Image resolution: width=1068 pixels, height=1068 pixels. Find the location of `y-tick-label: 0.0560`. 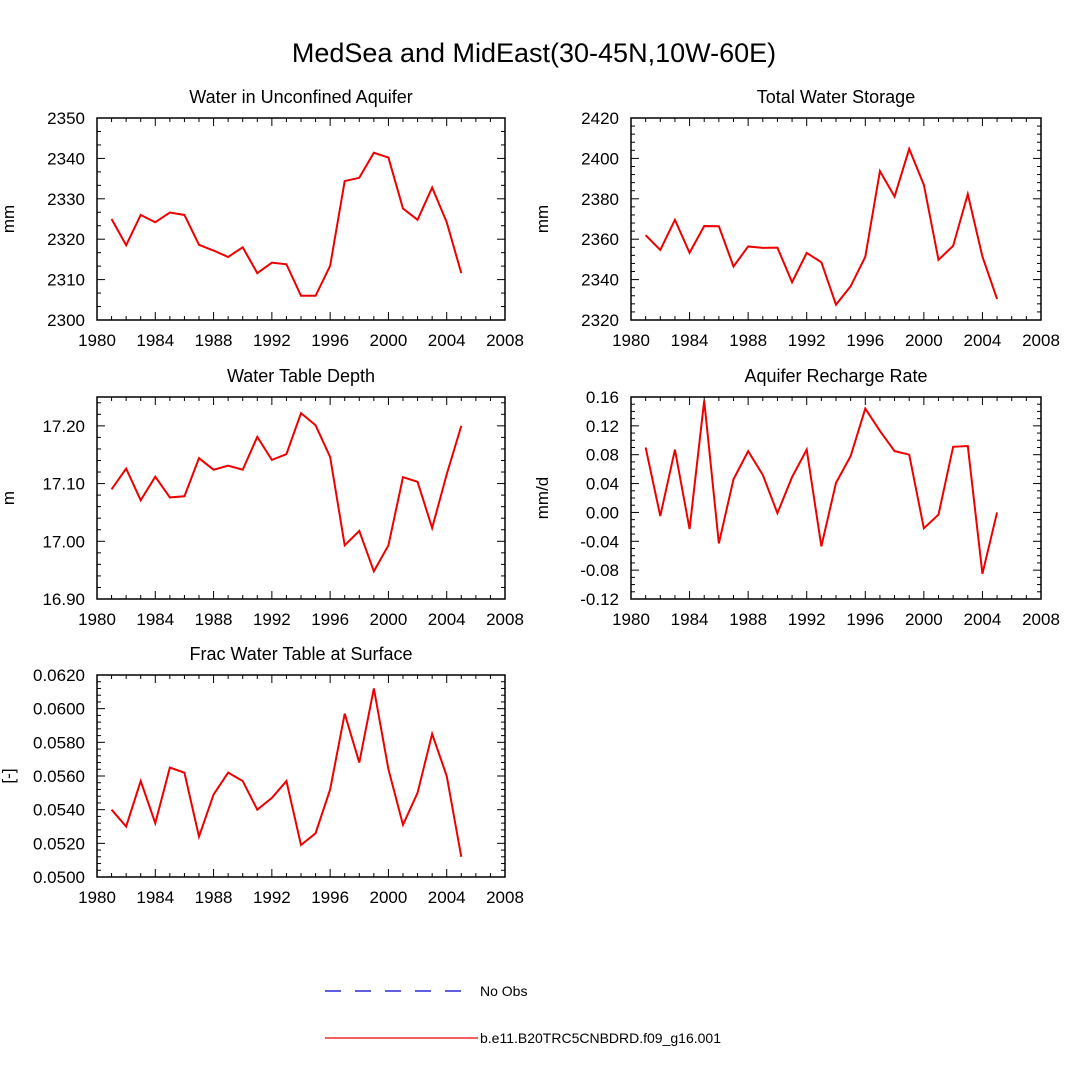

y-tick-label: 0.0560 is located at coordinates (59, 776).